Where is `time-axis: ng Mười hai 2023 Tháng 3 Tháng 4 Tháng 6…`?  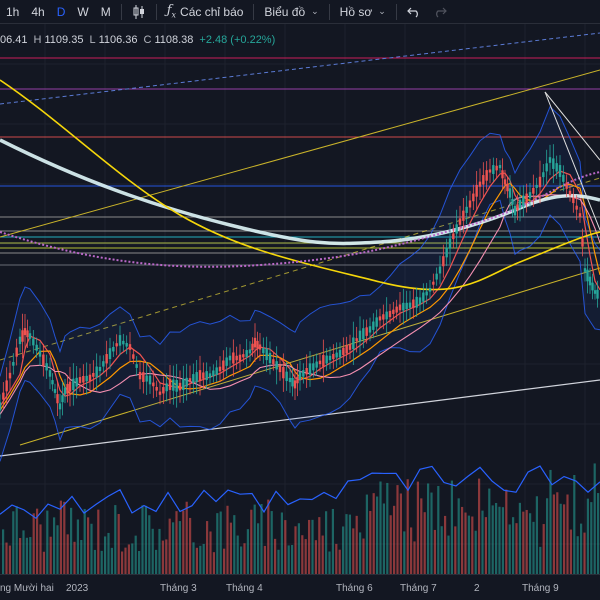
time-axis: ng Mười hai 2023 Tháng 3 Tháng 4 Tháng 6… is located at coordinates (300, 587).